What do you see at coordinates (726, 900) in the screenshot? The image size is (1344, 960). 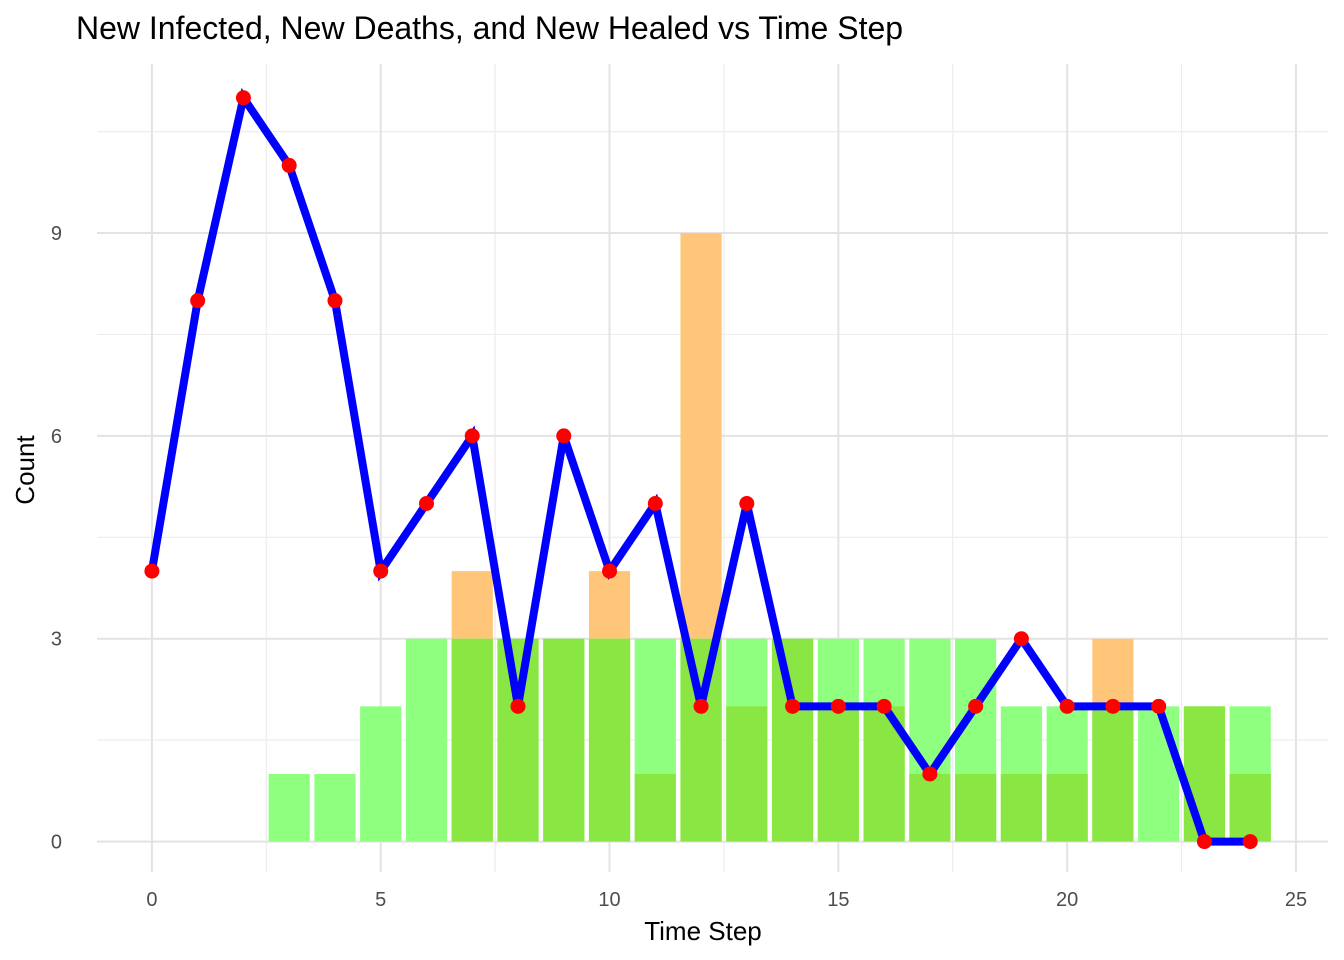 I see `x-tick-labels: 0 5 10 15 20 25` at bounding box center [726, 900].